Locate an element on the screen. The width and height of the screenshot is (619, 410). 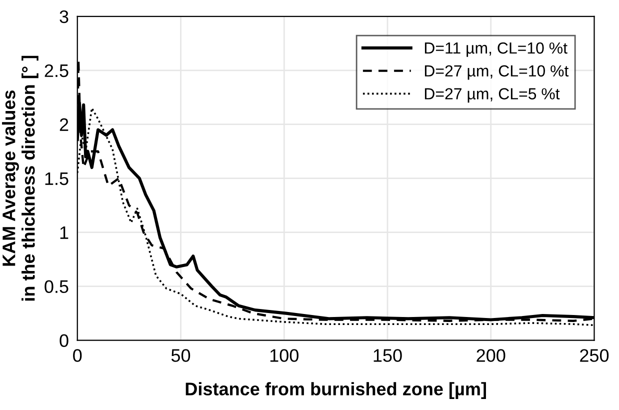
y-tick-label: 0.5 is located at coordinates (56, 287).